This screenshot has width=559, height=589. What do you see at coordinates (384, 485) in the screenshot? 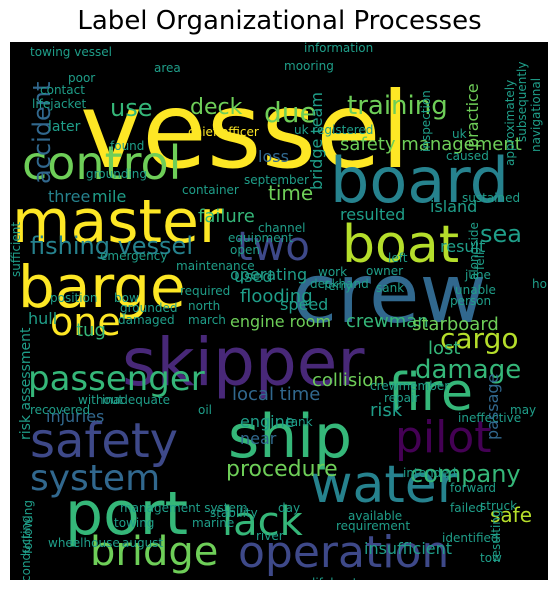
I see `word-water: water` at bounding box center [384, 485].